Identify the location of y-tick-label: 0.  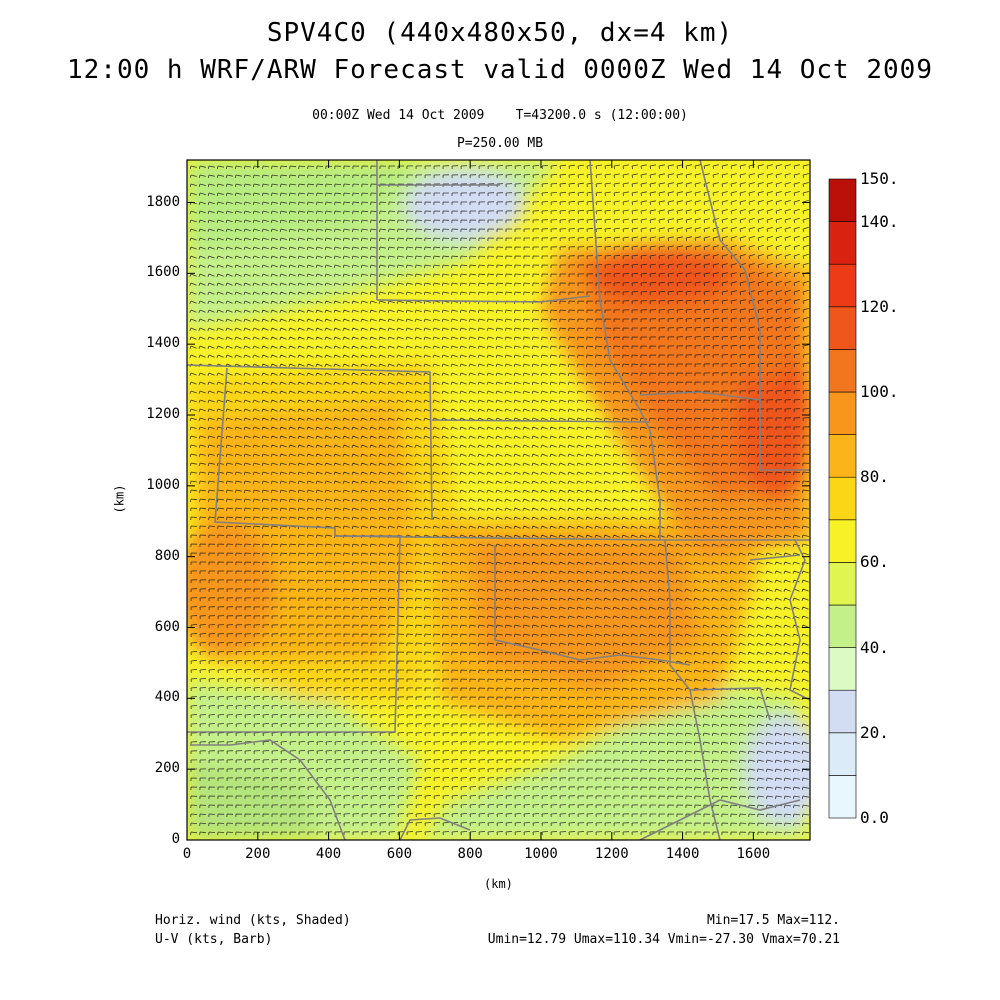
(175, 839).